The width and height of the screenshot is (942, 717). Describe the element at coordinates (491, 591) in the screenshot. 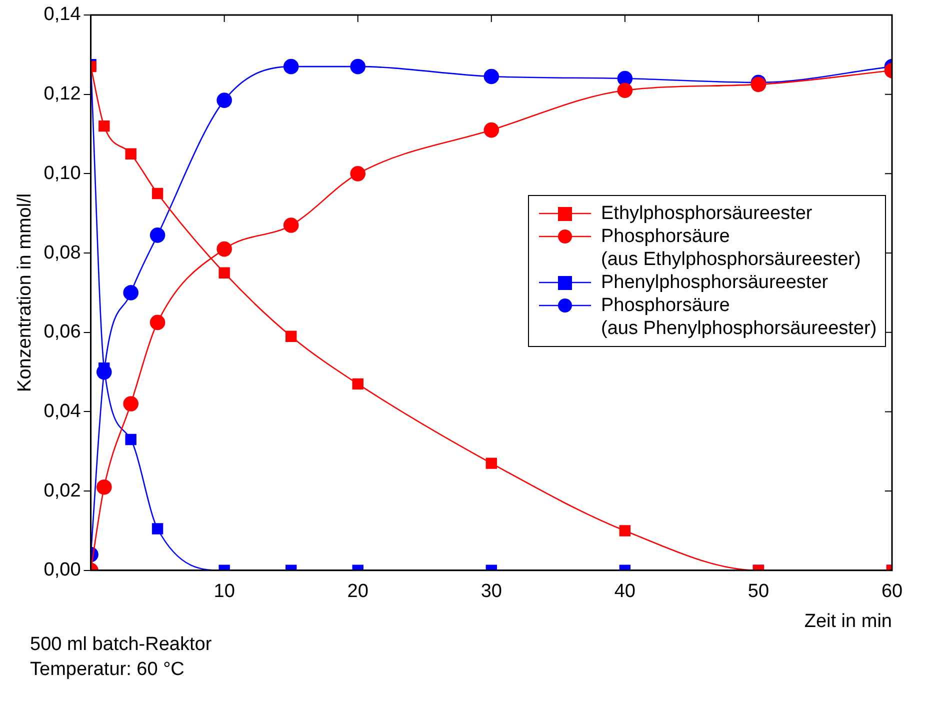

I see `x-tick-label: 30` at that location.